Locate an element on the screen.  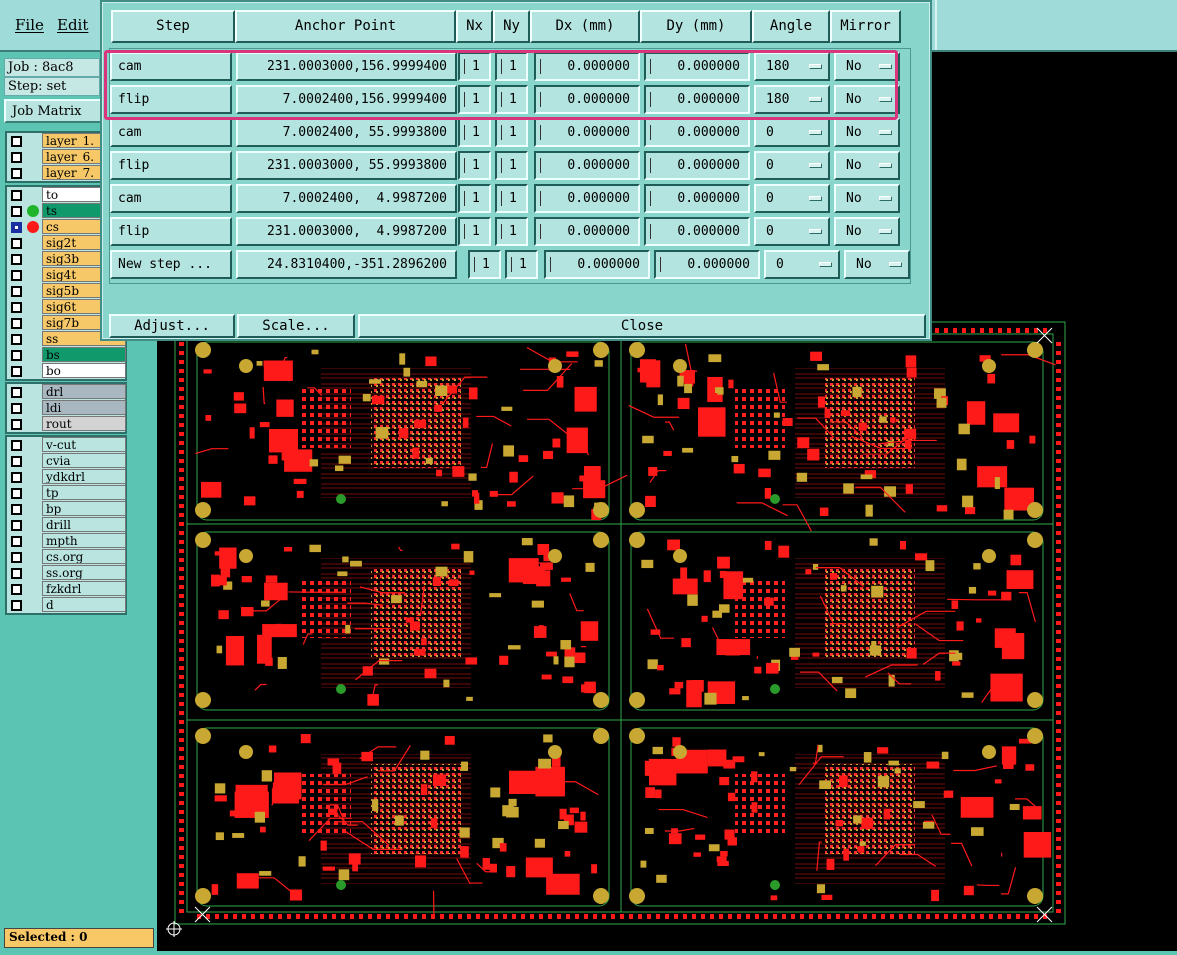
layer-name: cvia is located at coordinates (84, 460).